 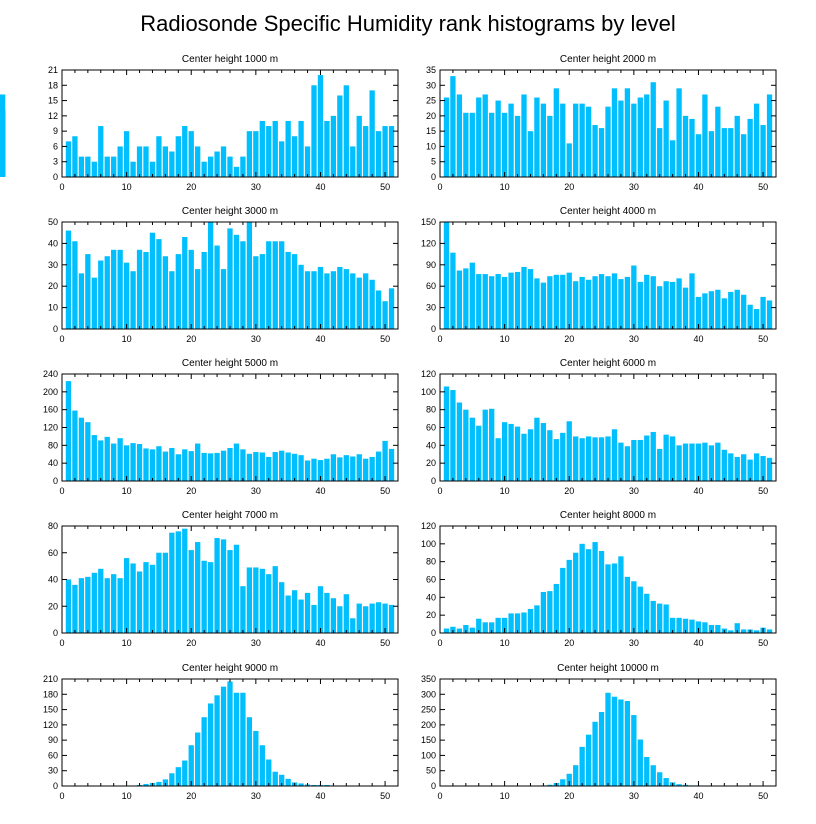 What do you see at coordinates (53, 222) in the screenshot?
I see `y-tick-label: 50` at bounding box center [53, 222].